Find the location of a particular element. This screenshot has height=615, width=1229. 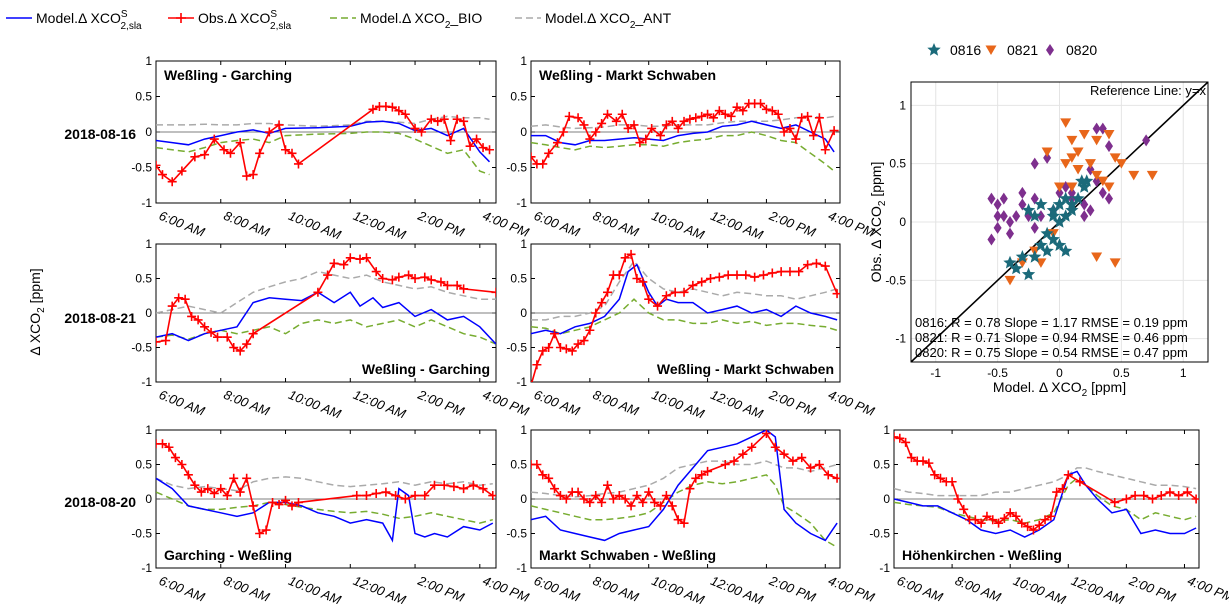

scatter-legend-label: 0816 is located at coordinates (965, 50).